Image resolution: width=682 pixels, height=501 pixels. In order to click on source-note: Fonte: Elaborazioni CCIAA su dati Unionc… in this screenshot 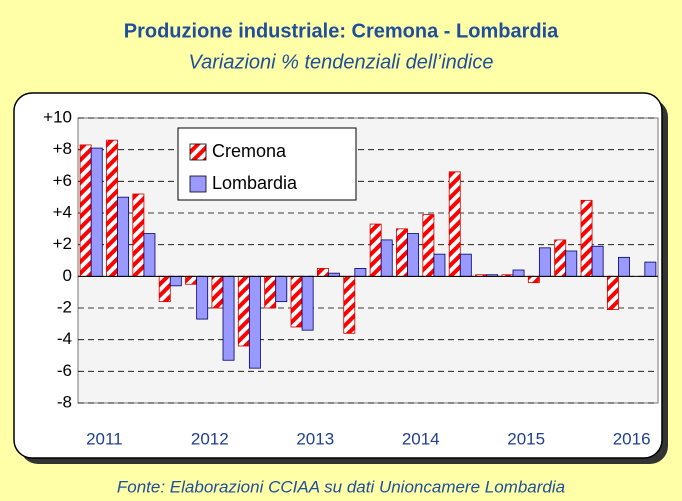, I will do `click(341, 486)`.